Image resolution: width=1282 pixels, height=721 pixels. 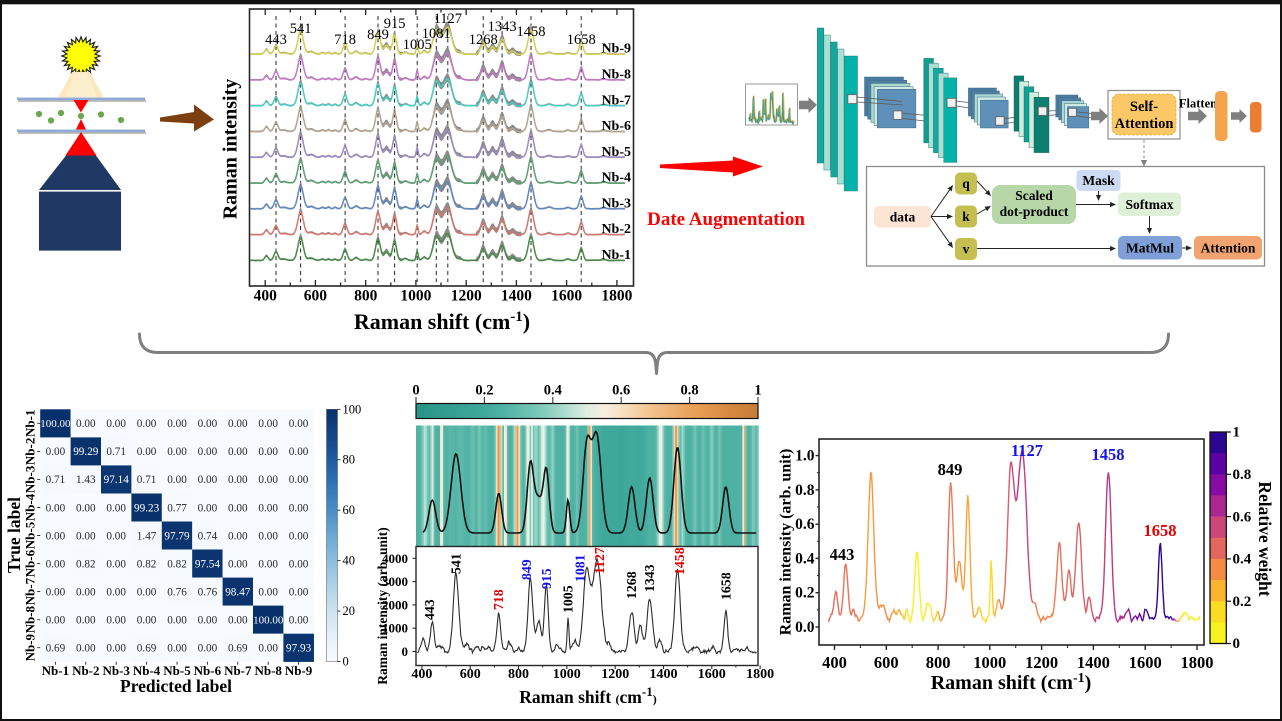 What do you see at coordinates (177, 536) in the screenshot?
I see `svg-text: 97.79` at bounding box center [177, 536].